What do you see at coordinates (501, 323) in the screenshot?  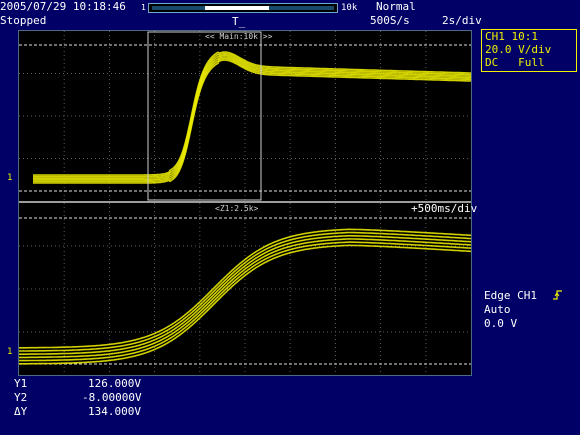 I see `trigger-level-label: 0.0 V` at bounding box center [501, 323].